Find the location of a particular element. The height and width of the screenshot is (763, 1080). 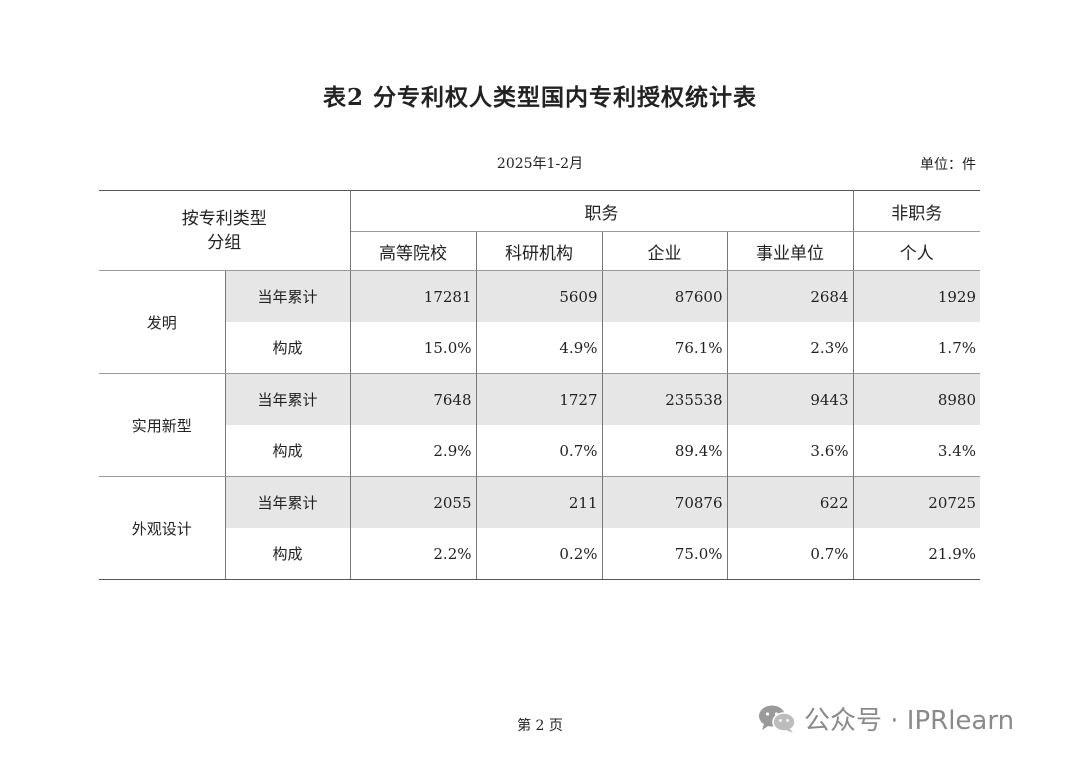

table-cell: 70876 is located at coordinates (665, 502).